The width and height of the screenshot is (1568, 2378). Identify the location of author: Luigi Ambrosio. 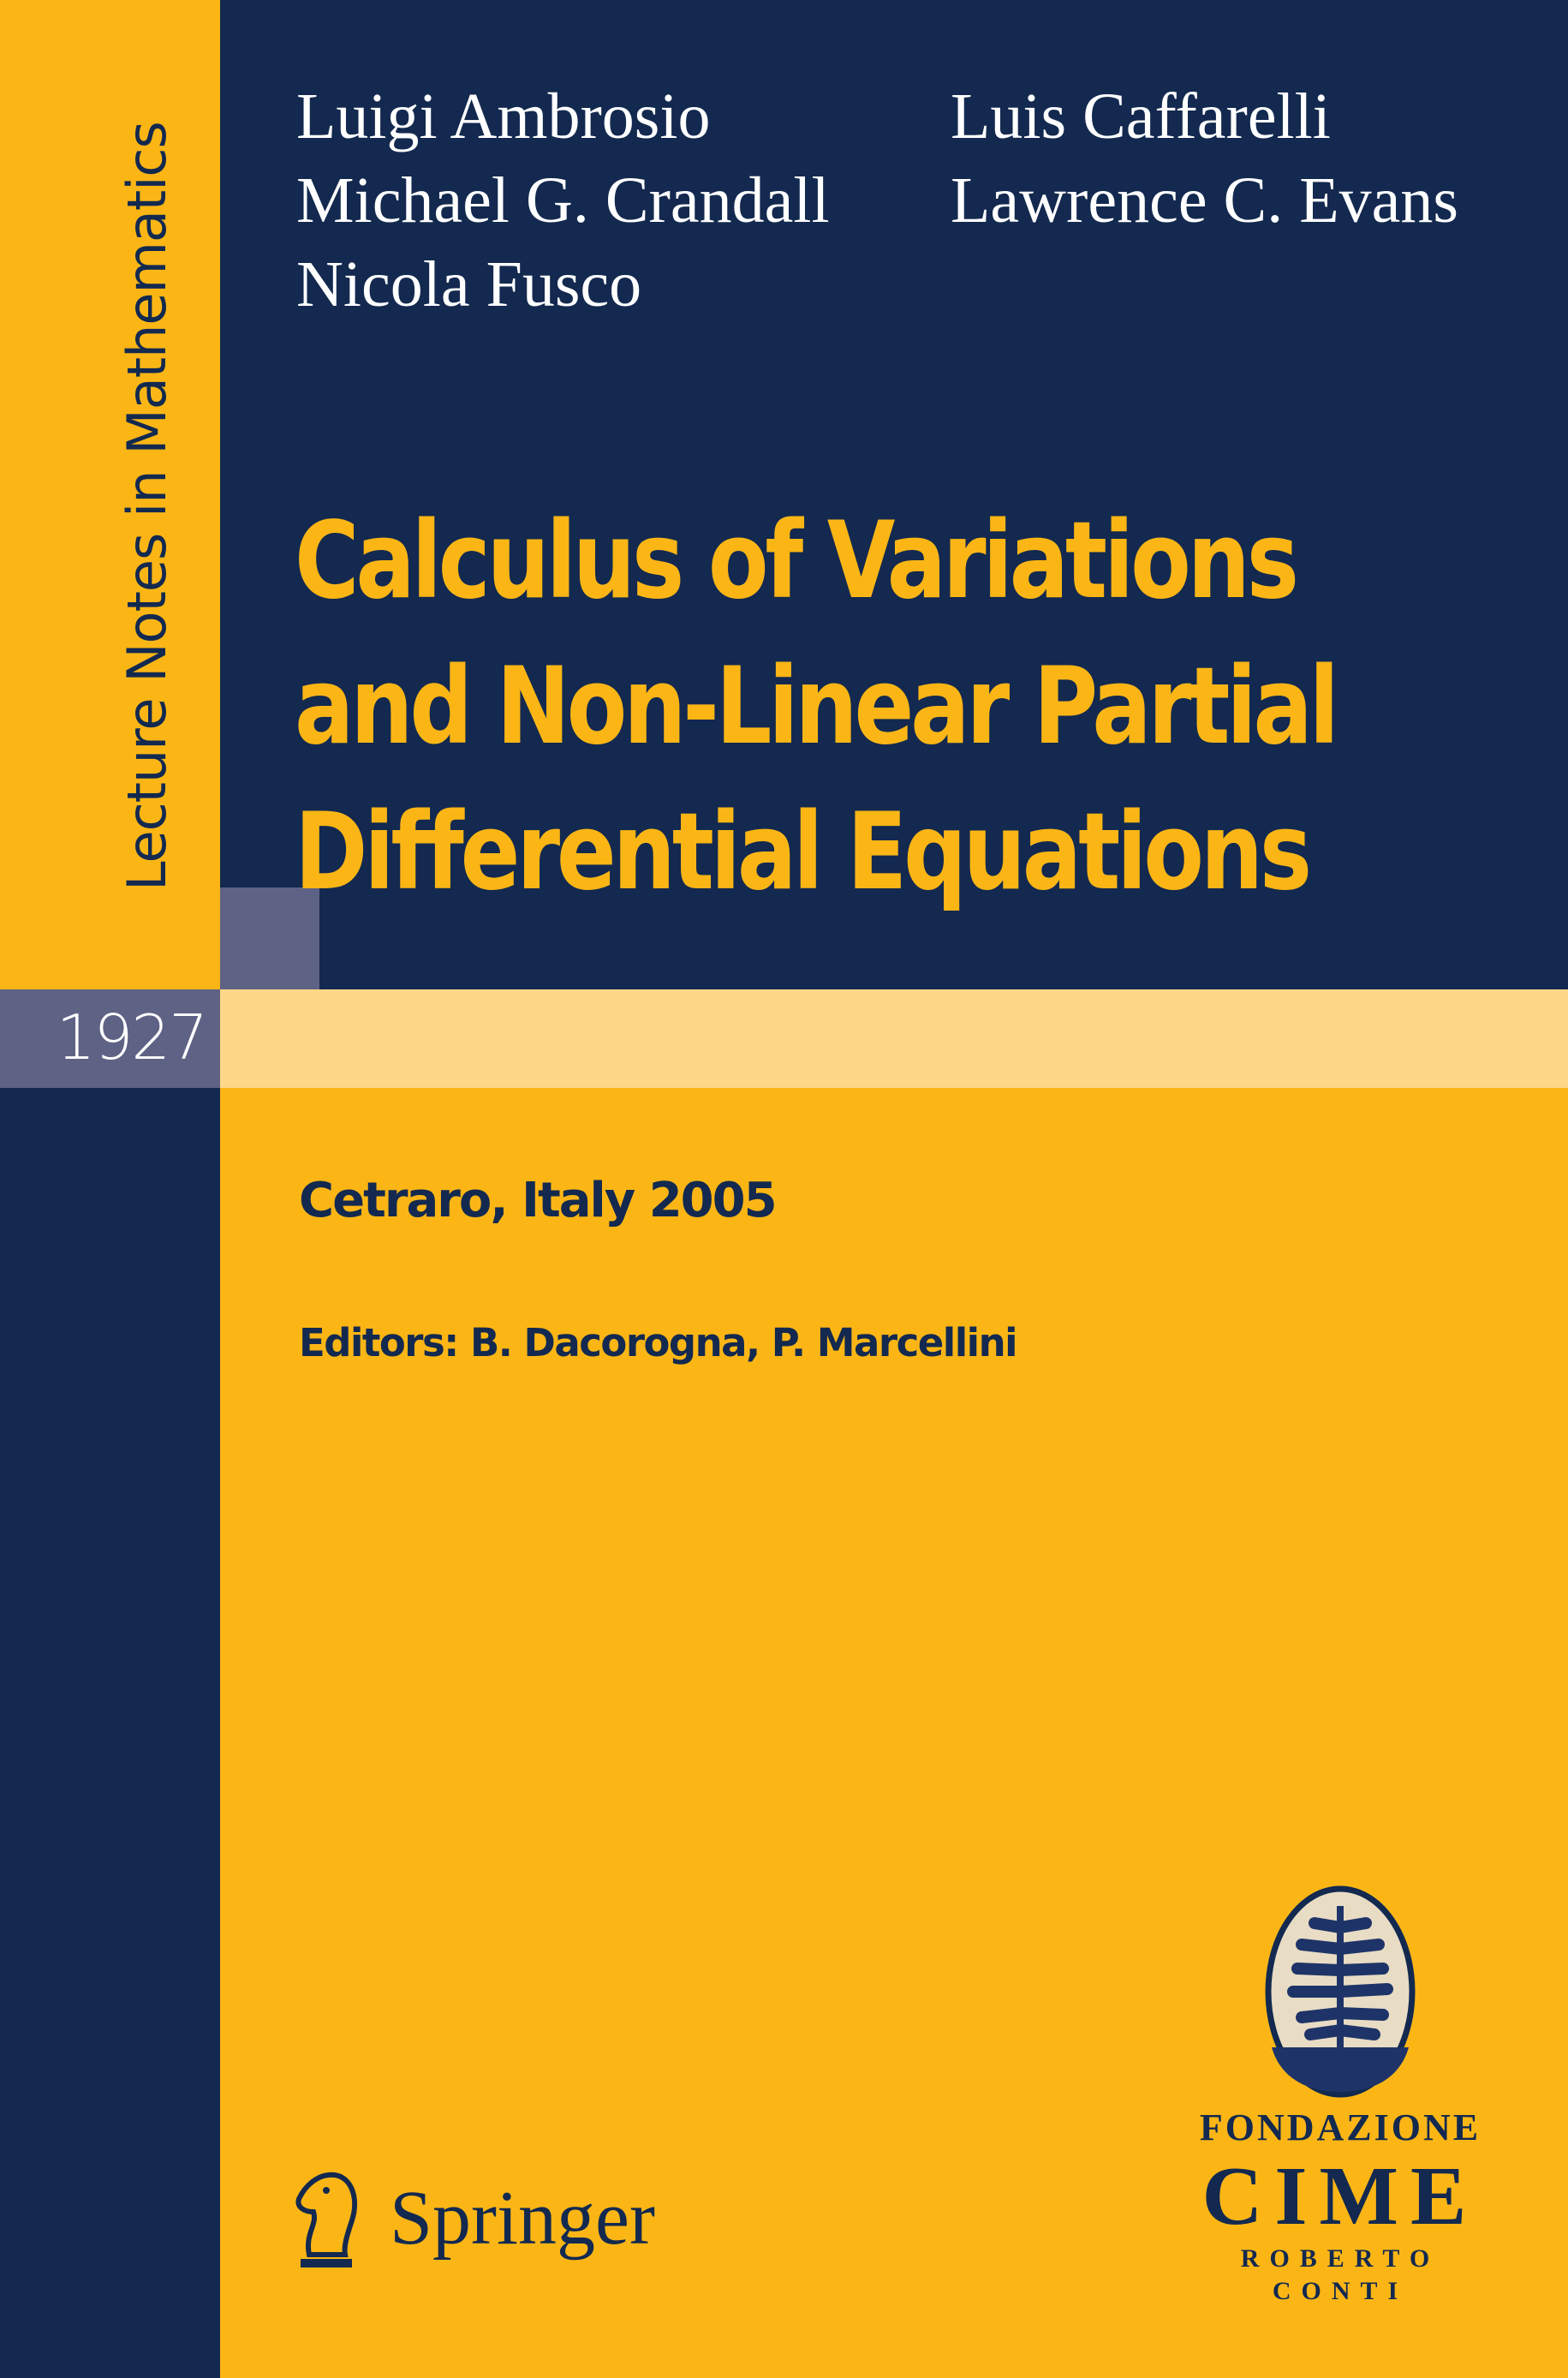
(503, 116).